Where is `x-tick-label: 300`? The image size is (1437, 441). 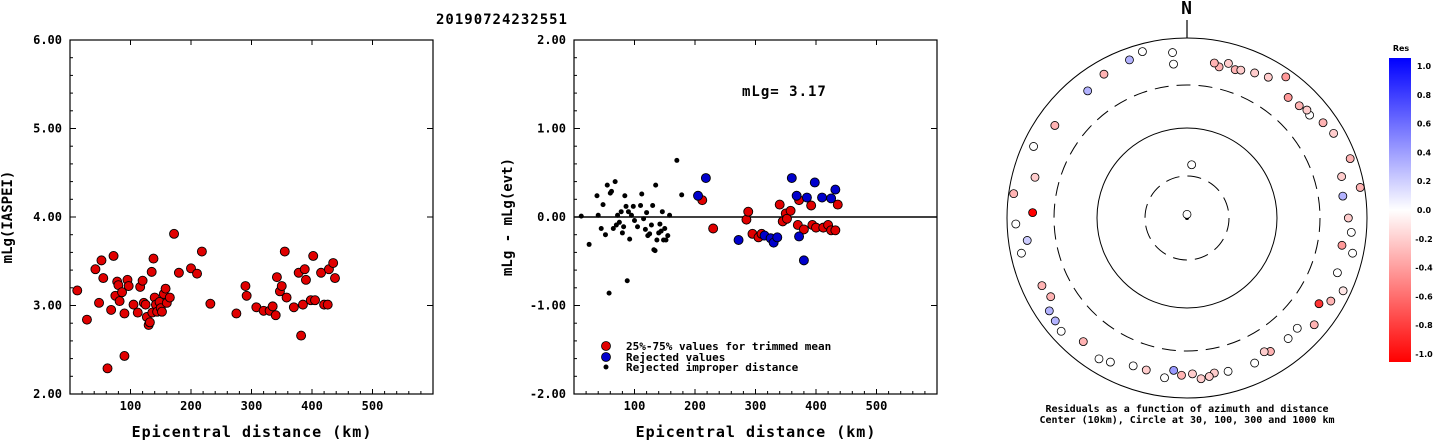
x-tick-label: 300 is located at coordinates (756, 406).